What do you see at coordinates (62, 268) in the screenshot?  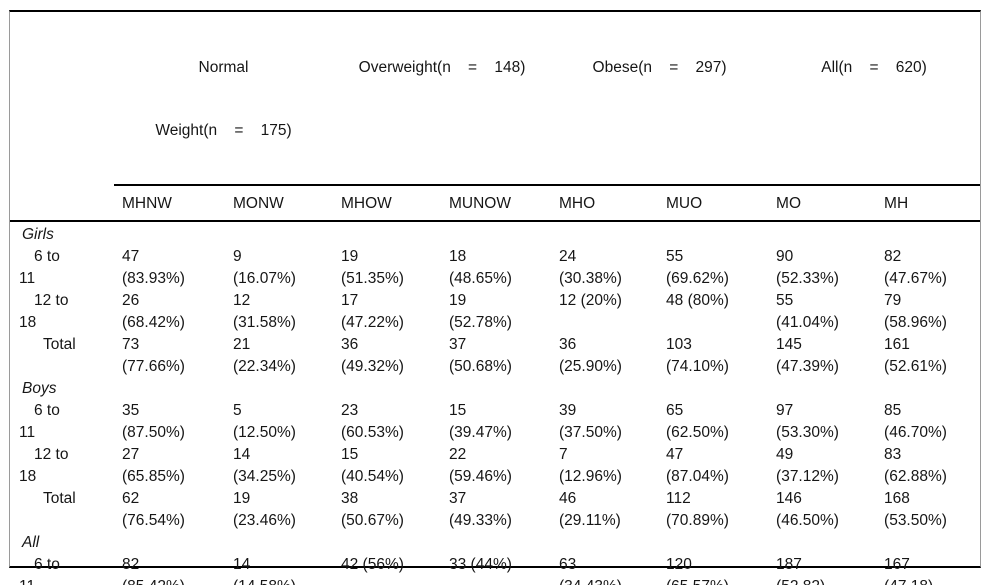 I see `row-label-cell: 6 to 11` at bounding box center [62, 268].